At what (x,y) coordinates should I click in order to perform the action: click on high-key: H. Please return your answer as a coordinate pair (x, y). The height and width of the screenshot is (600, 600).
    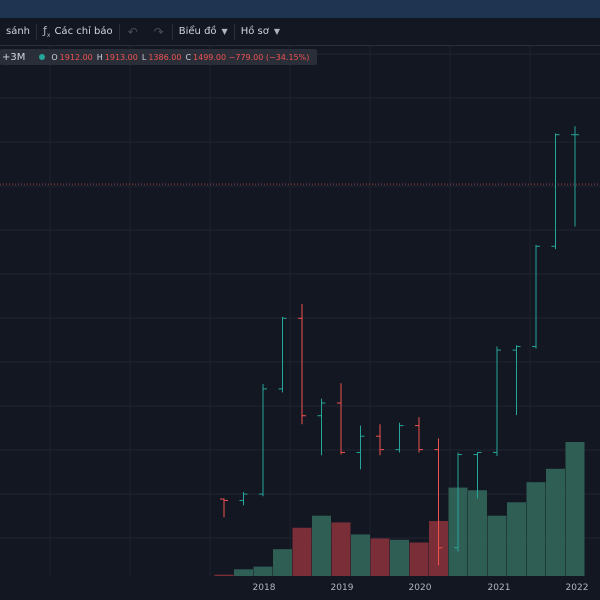
    Looking at the image, I should click on (99, 57).